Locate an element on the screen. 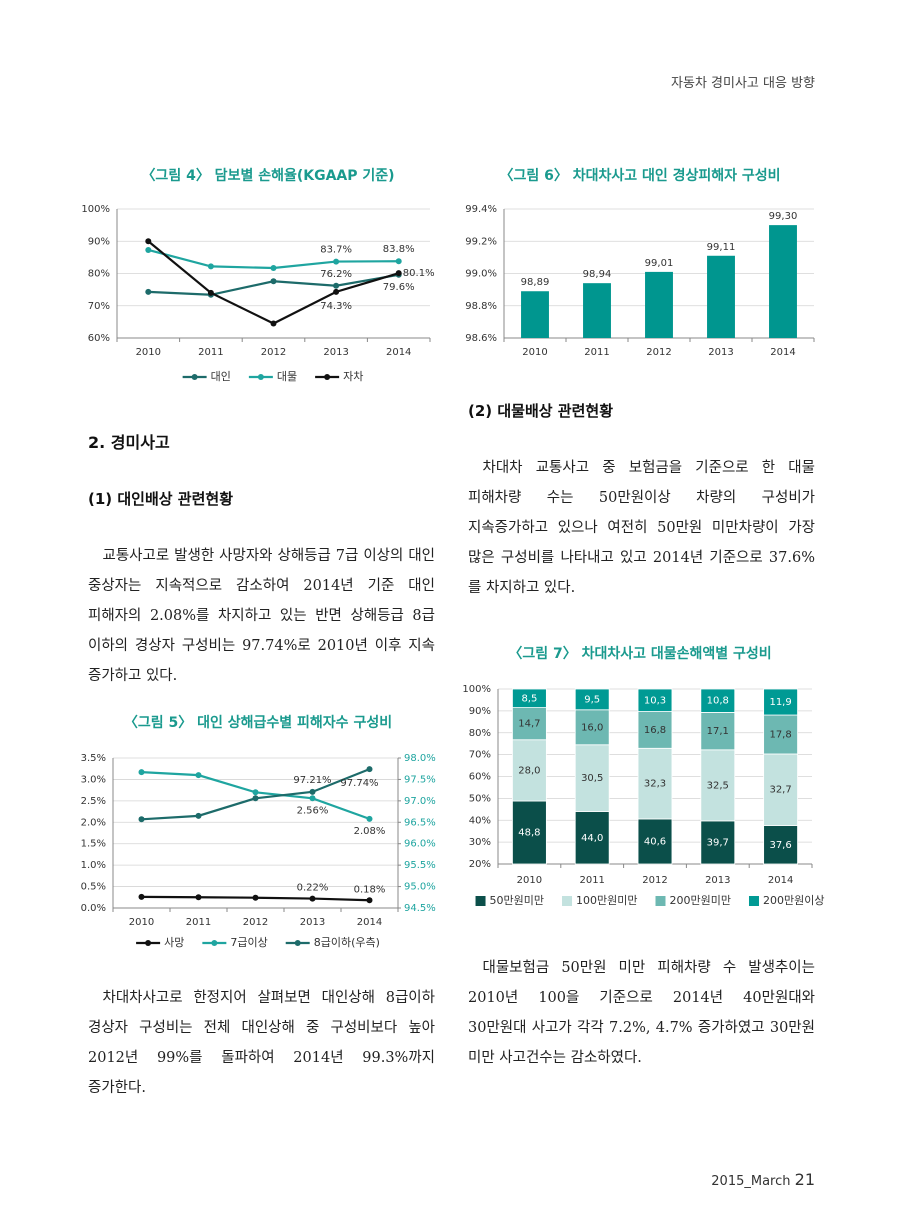 This screenshot has width=900, height=1230. data-label: 74.3% is located at coordinates (336, 306).